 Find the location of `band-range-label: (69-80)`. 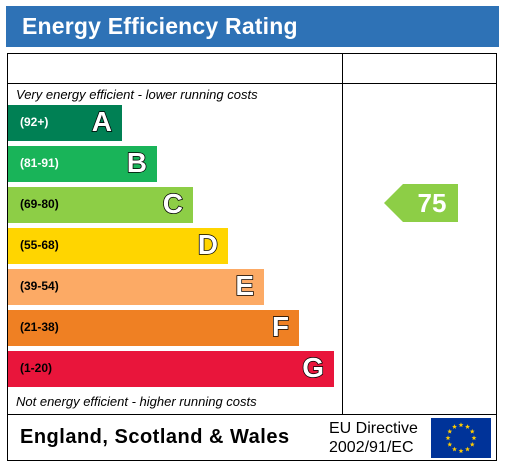

band-range-label: (69-80) is located at coordinates (39, 204).